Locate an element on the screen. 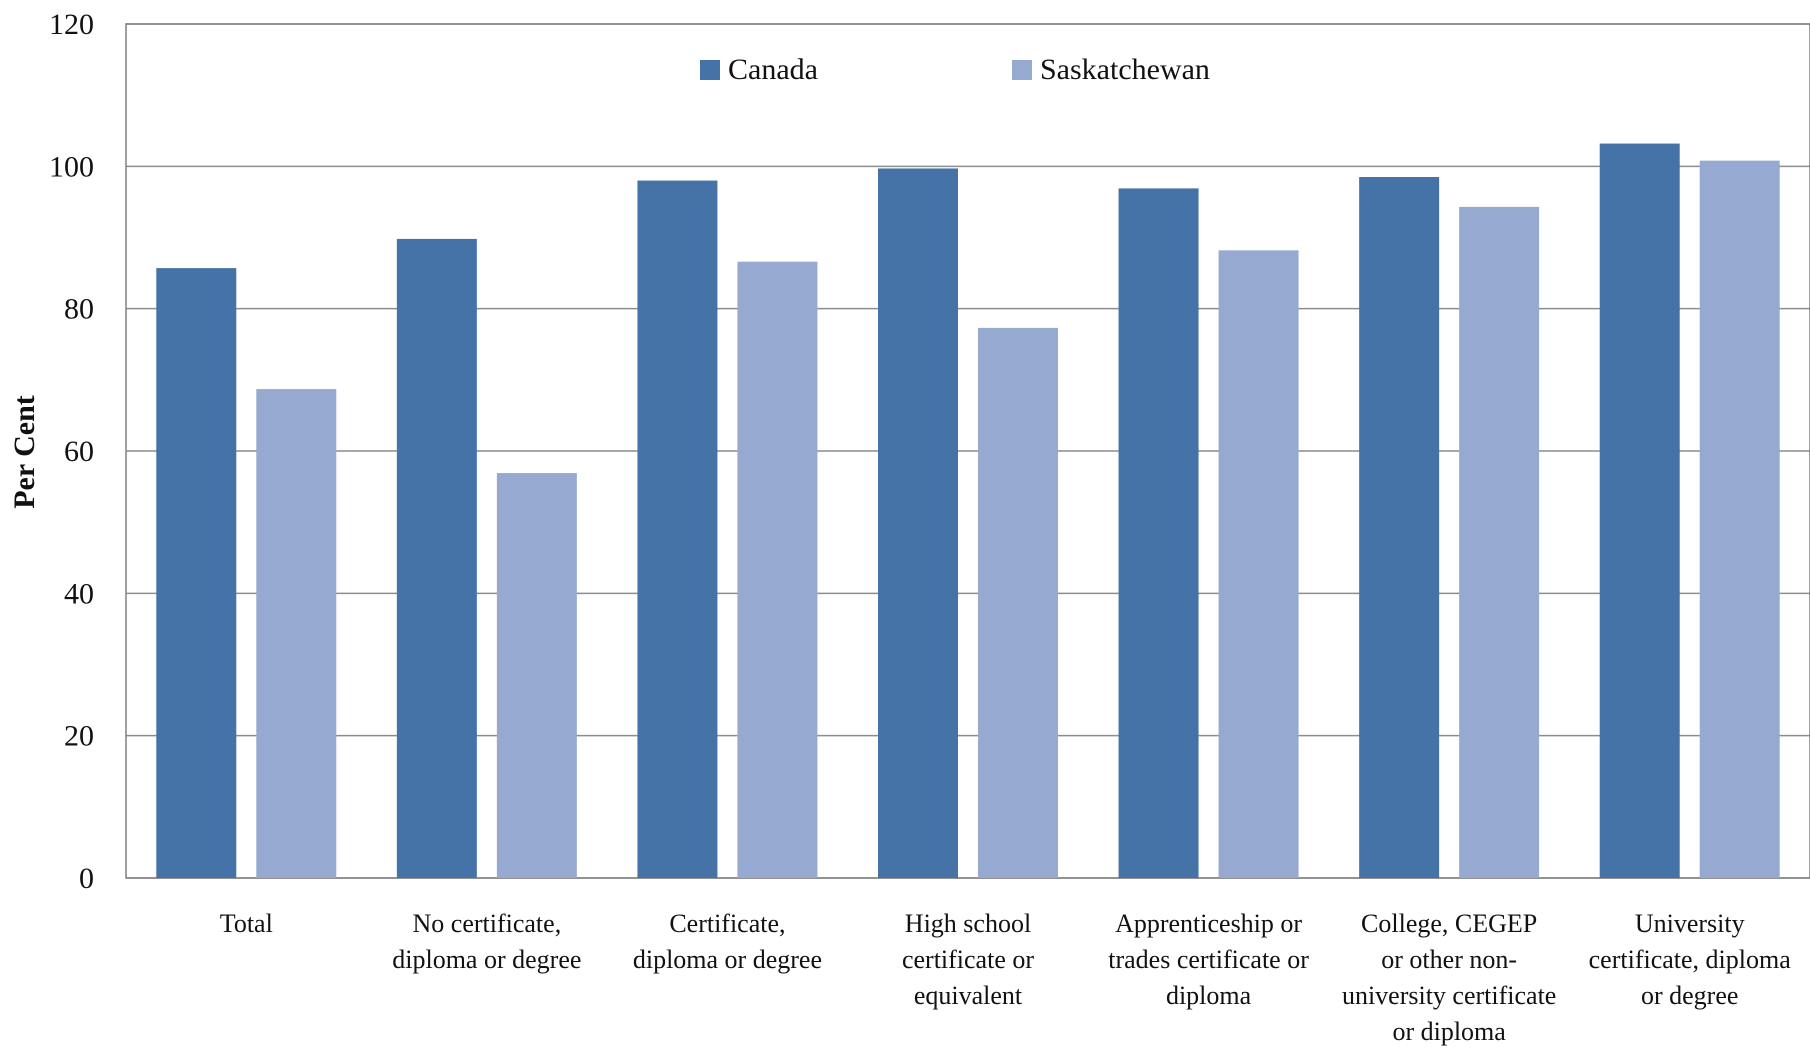  y-axis-label: Per Cent is located at coordinates (24, 452).